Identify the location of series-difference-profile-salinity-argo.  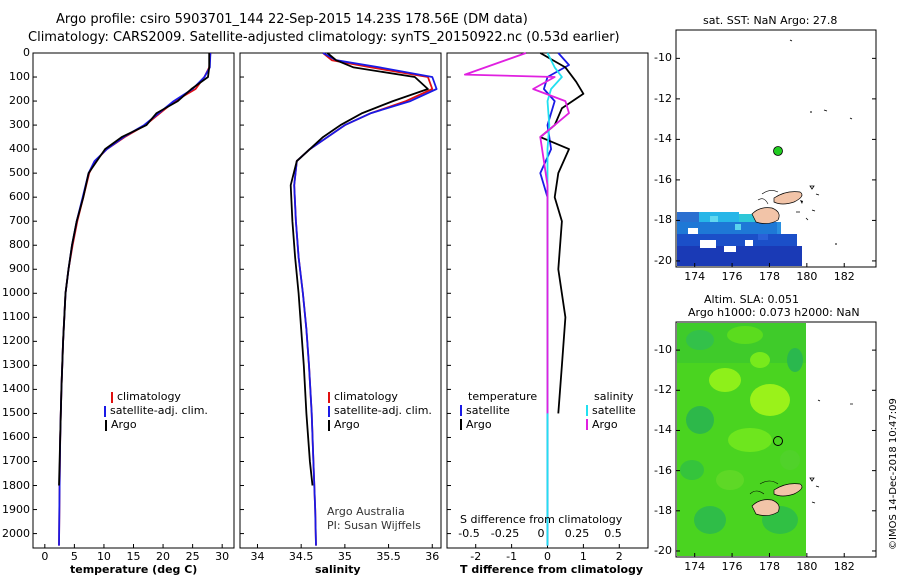
(516, 233).